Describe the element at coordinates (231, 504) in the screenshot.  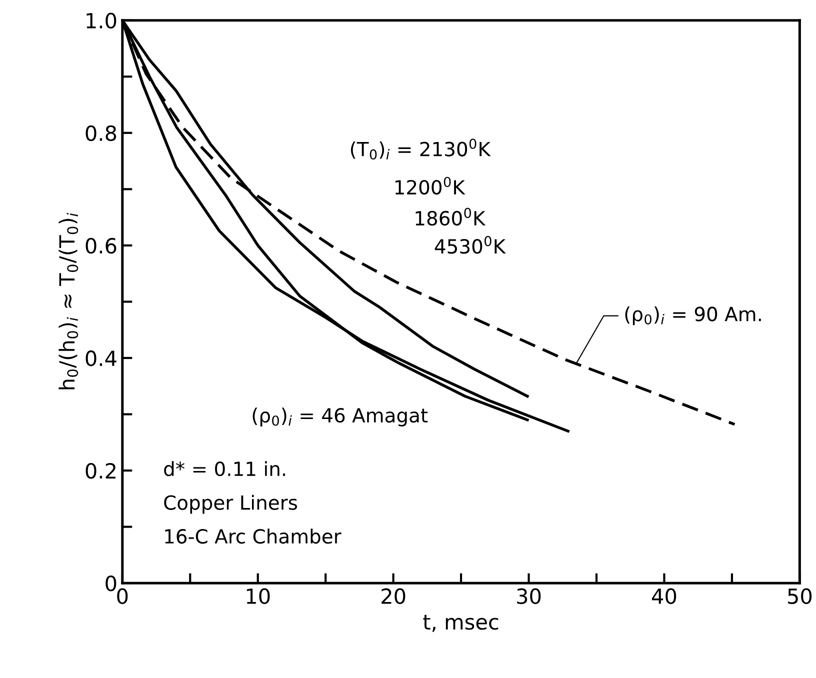
I see `annotation: Copper Liners` at that location.